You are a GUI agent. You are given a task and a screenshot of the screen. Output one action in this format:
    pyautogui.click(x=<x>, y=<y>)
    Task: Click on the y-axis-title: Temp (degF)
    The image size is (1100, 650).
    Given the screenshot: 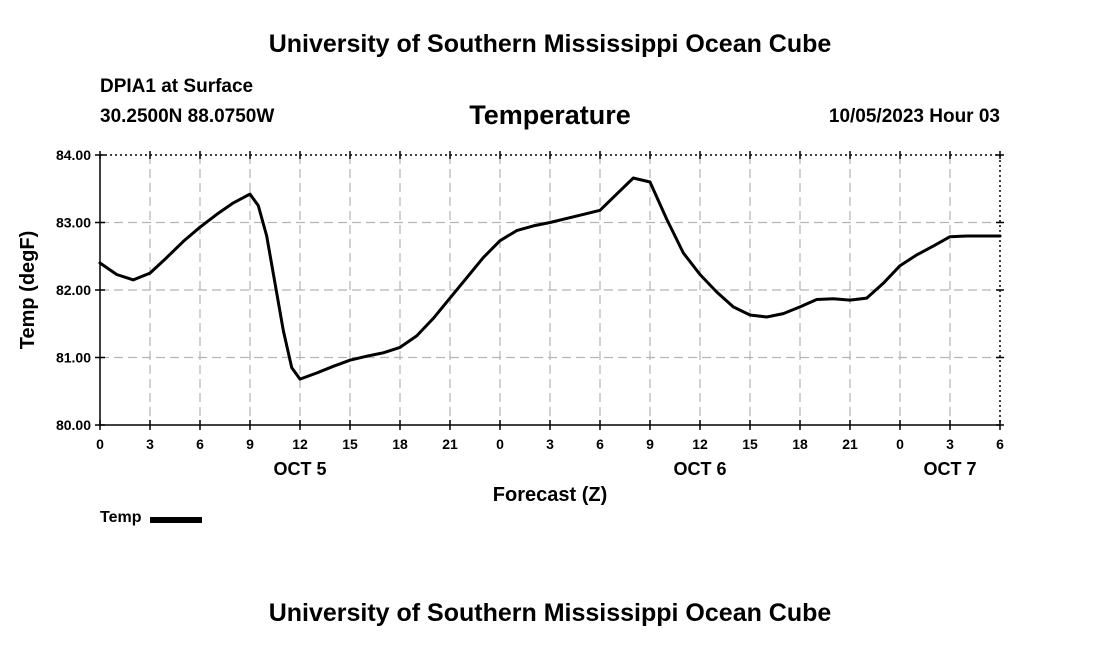 What is the action you would take?
    pyautogui.click(x=28, y=290)
    